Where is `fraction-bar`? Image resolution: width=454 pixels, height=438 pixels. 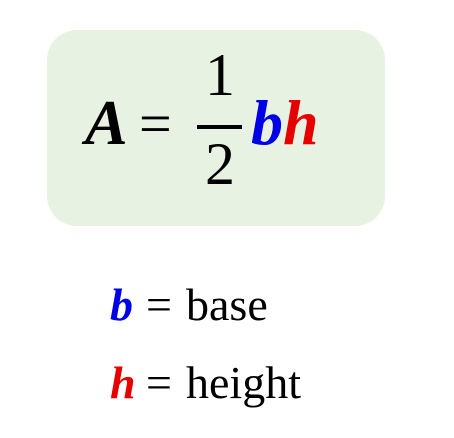 fraction-bar is located at coordinates (219, 127).